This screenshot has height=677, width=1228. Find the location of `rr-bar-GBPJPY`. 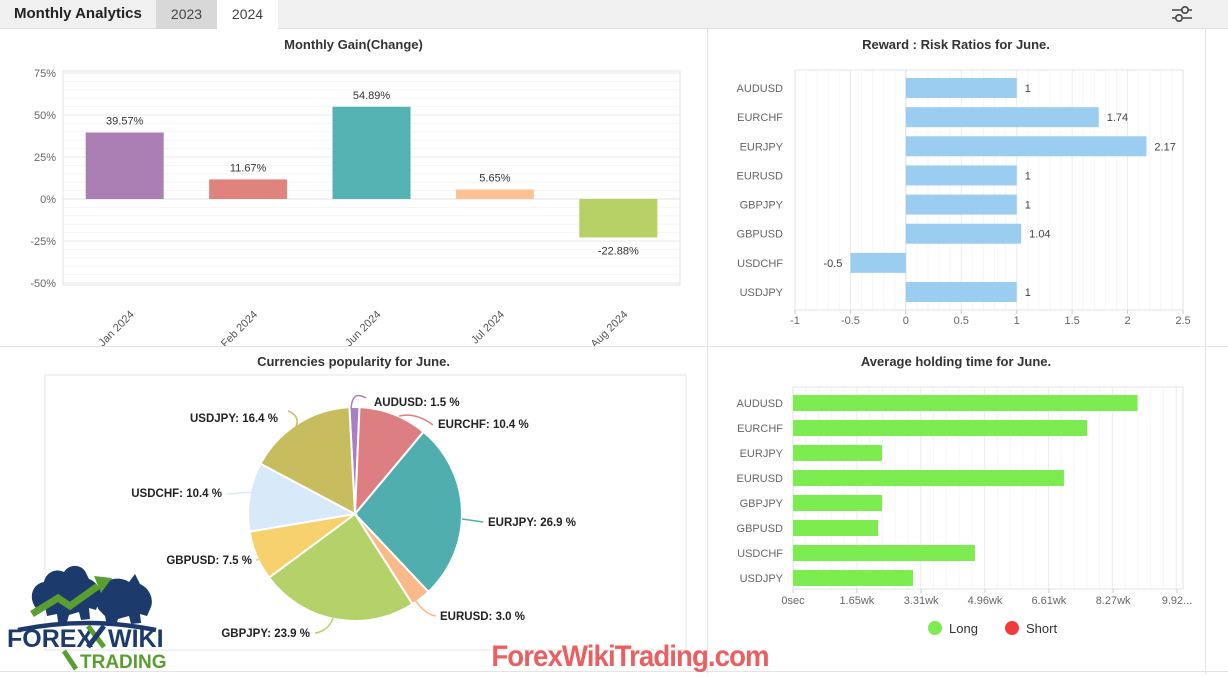

rr-bar-GBPJPY is located at coordinates (961, 204).